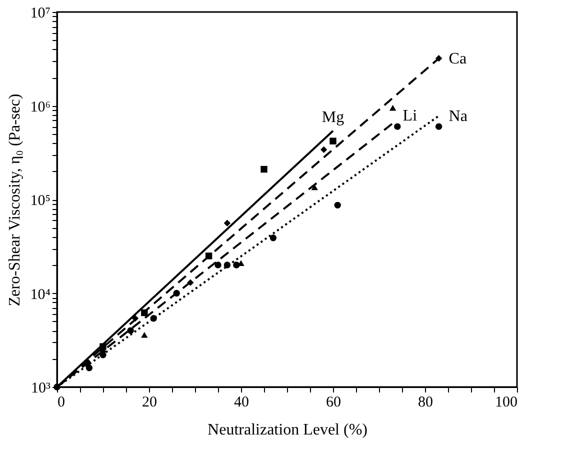 The width and height of the screenshot is (563, 471). I want to click on series-label: Ca, so click(457, 59).